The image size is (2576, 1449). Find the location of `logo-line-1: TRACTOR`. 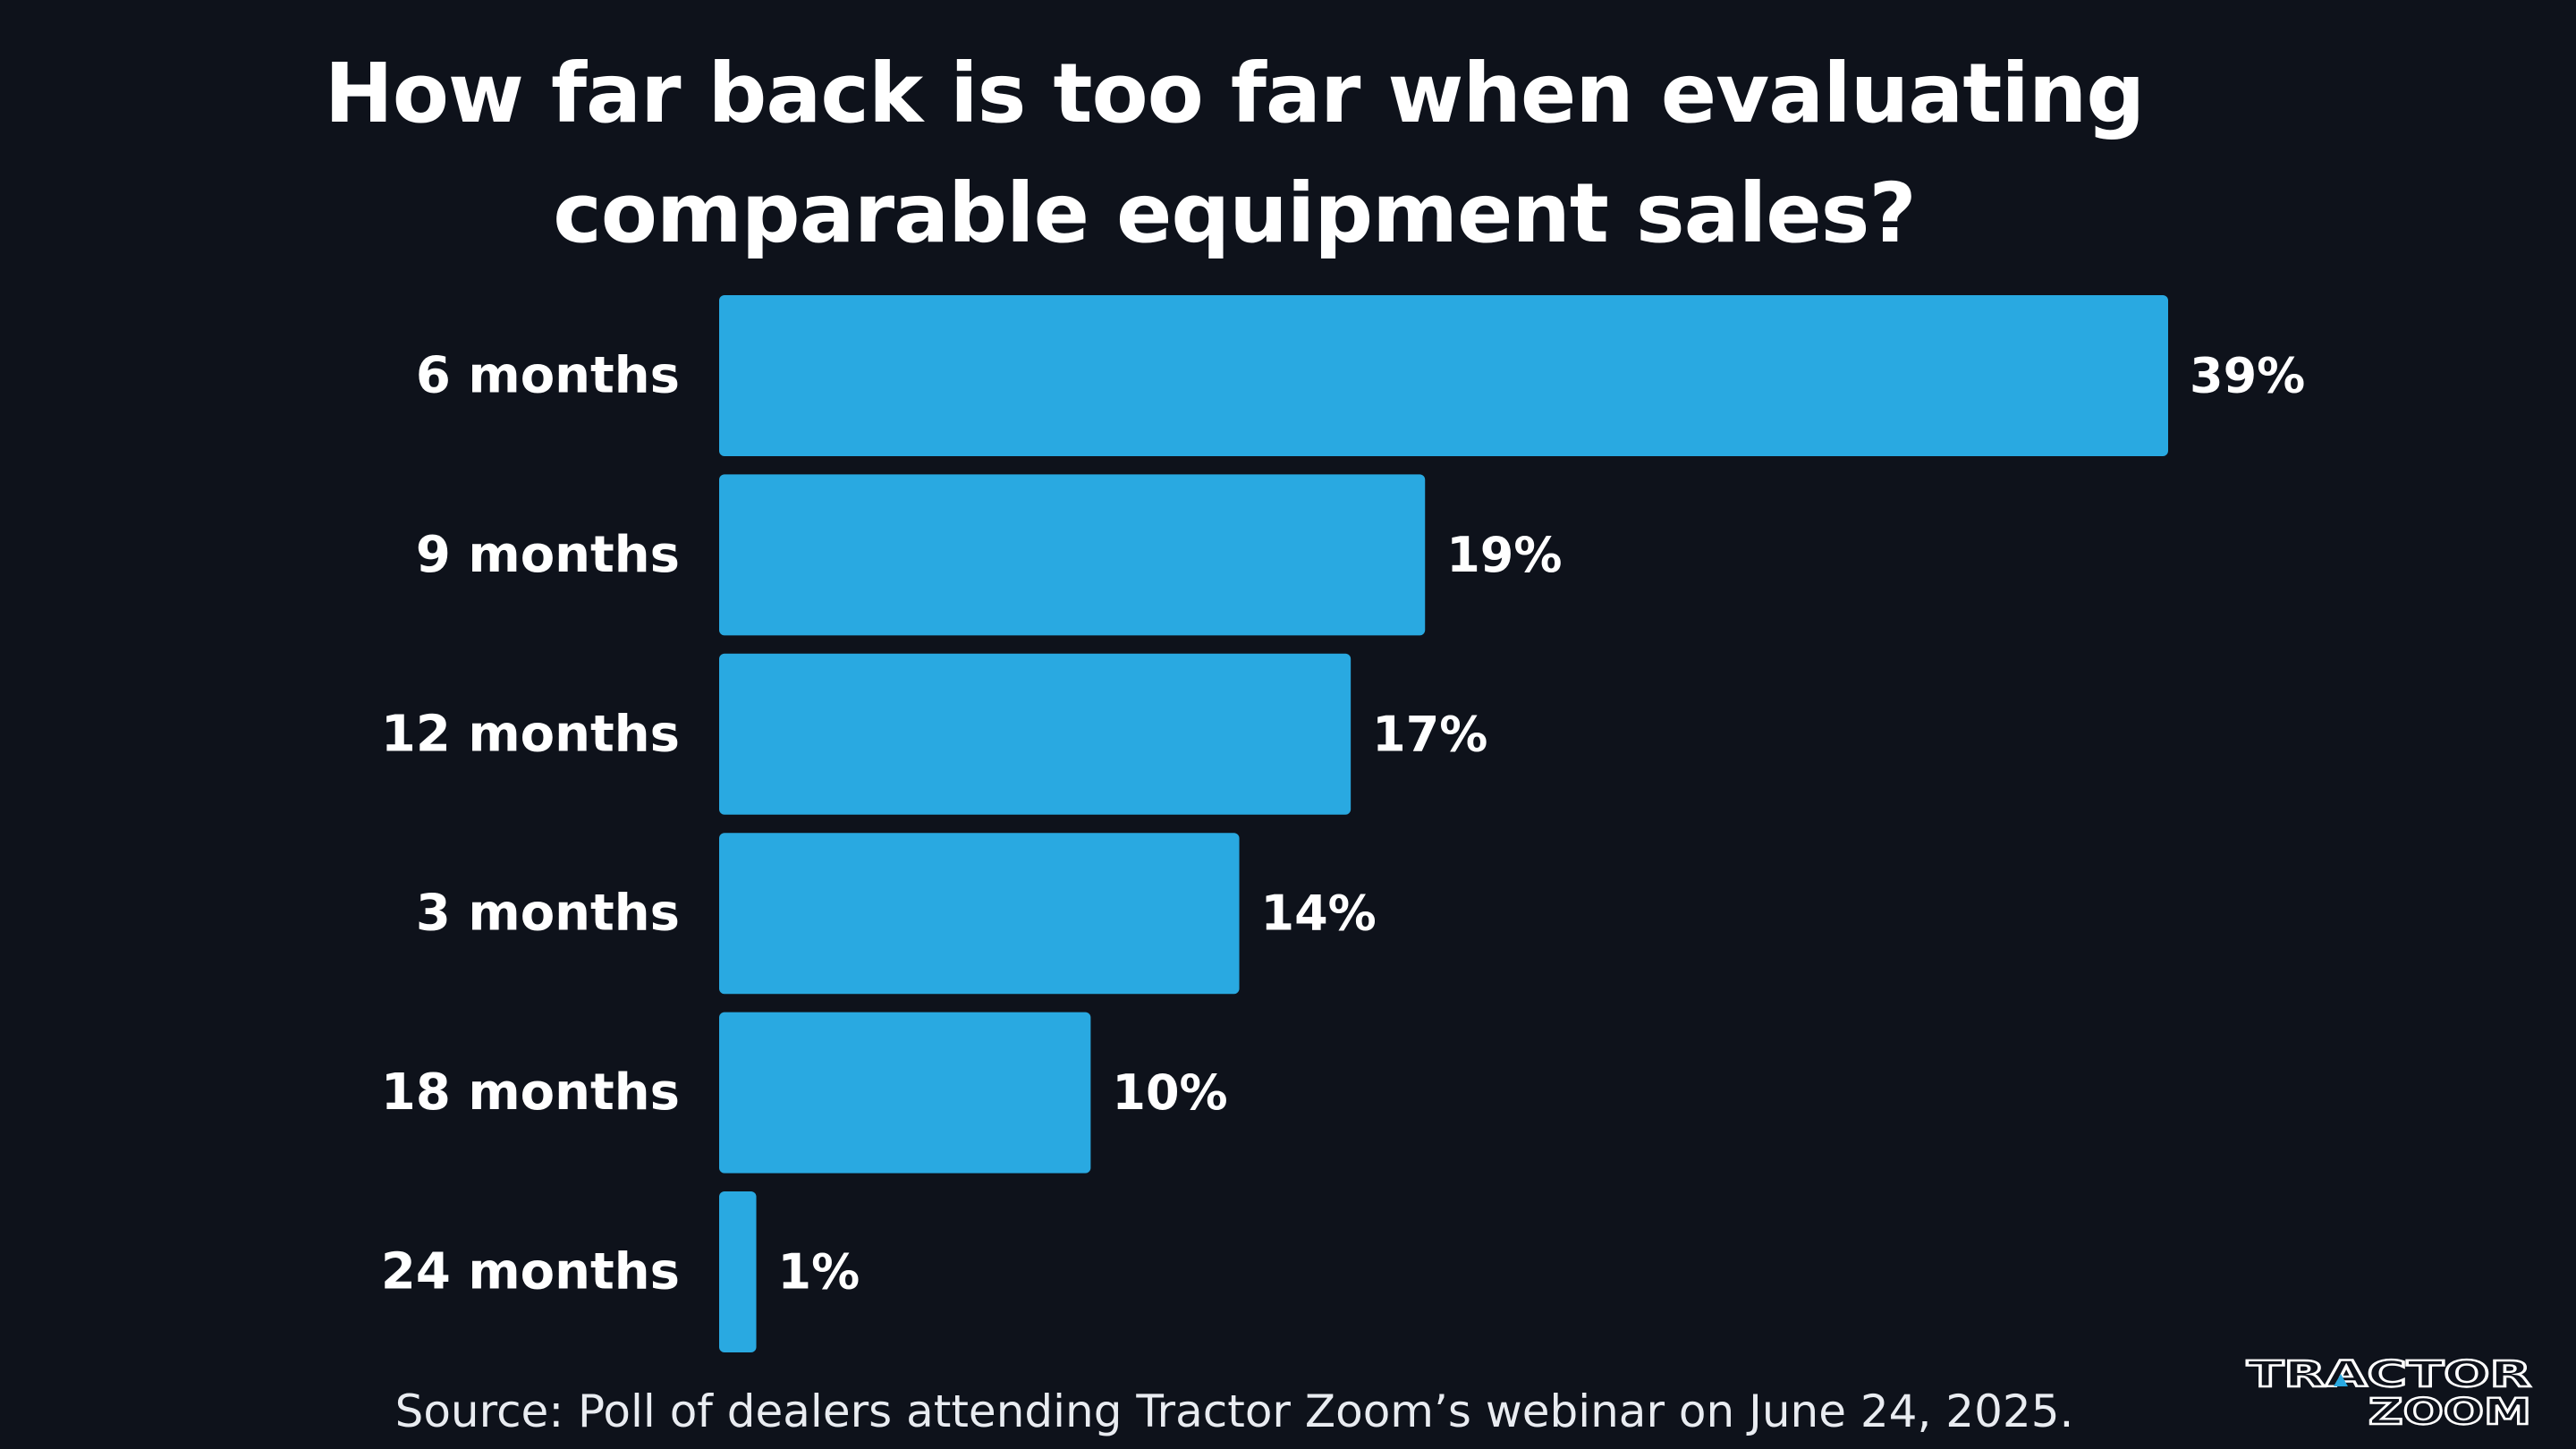

logo-line-1: TRACTOR is located at coordinates (2389, 1374).